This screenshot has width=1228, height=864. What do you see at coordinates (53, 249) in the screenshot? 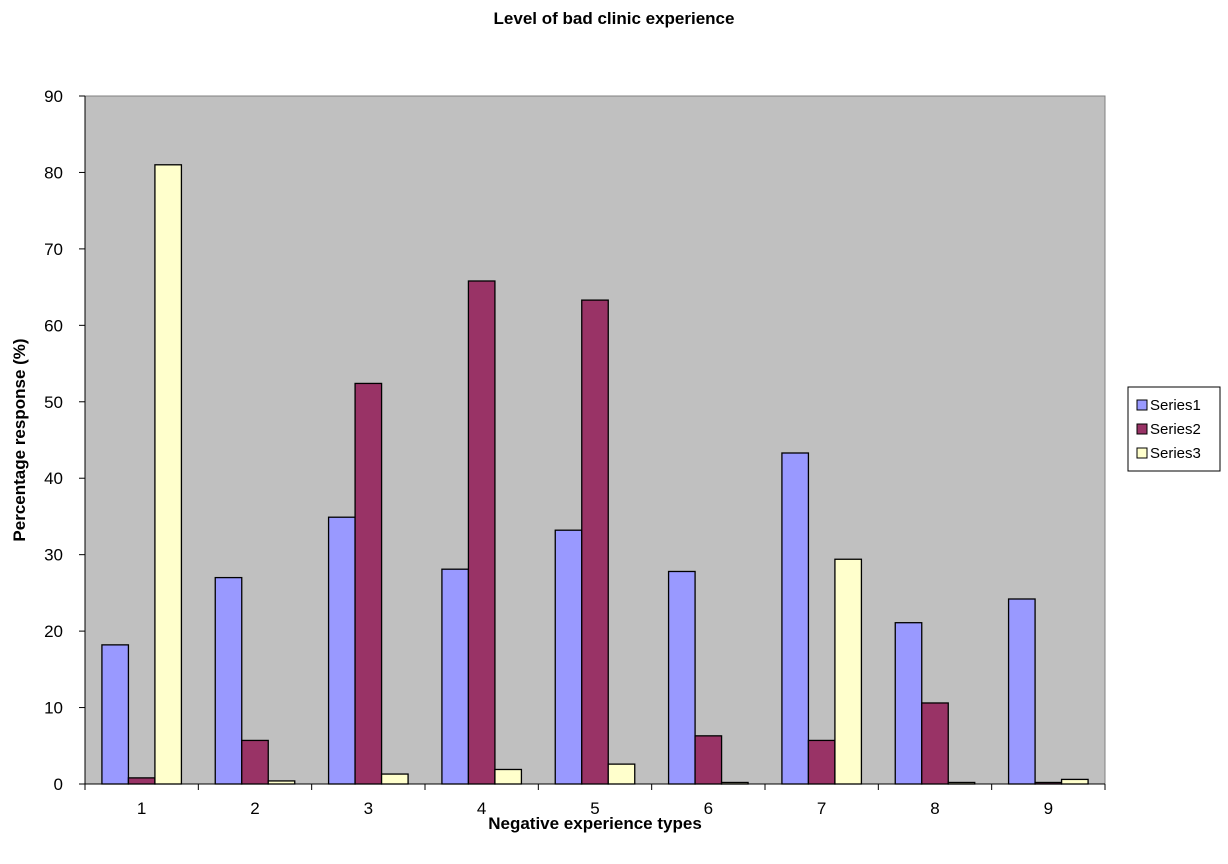
I see `y-tick-label: 70` at bounding box center [53, 249].